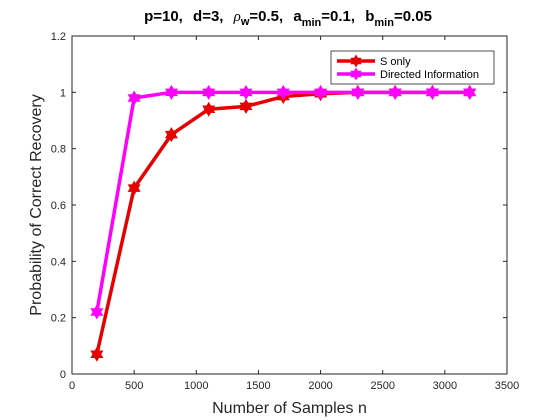 This screenshot has width=560, height=420. I want to click on title-a: a, so click(297, 16).